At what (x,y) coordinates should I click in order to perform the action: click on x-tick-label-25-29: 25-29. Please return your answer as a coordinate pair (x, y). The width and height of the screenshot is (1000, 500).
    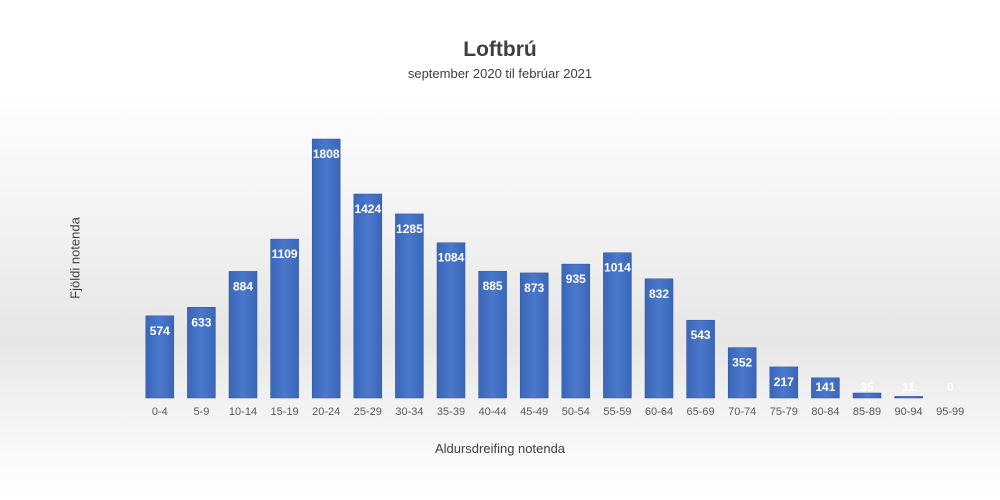
    Looking at the image, I should click on (368, 412).